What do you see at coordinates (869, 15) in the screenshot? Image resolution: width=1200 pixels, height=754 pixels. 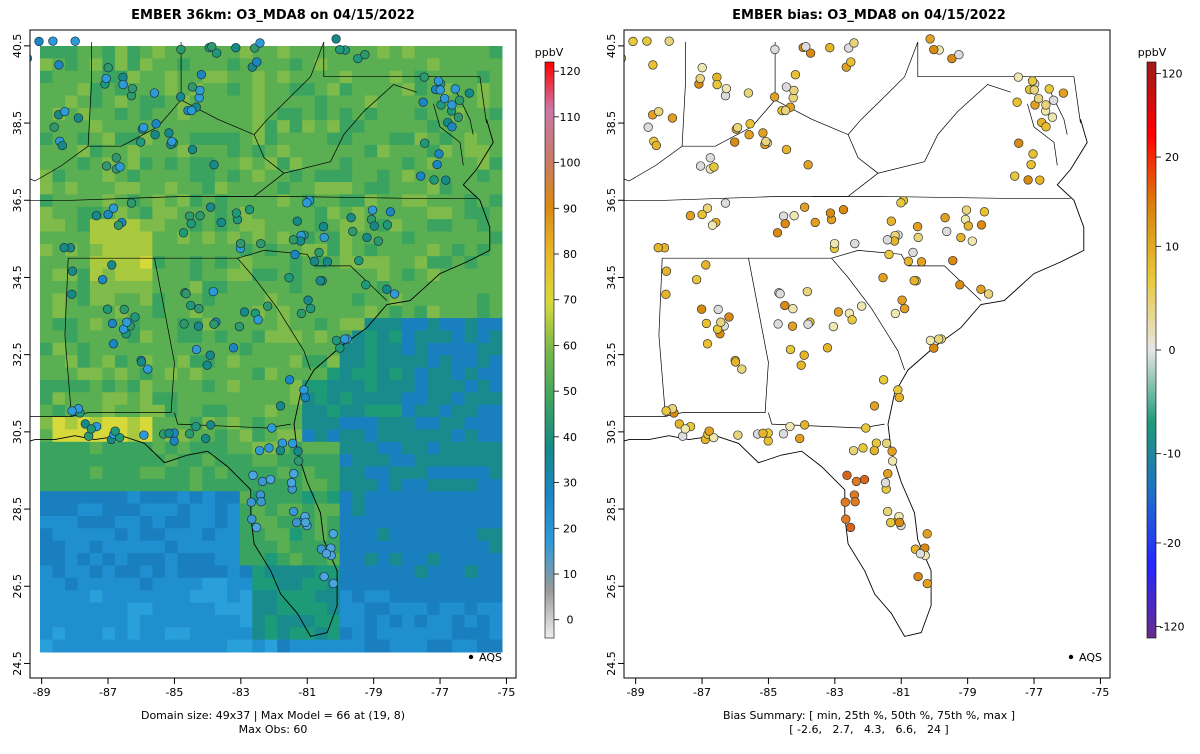 I see `right-title: EMBER bias: O3_MDA8 on 04/15/2022` at bounding box center [869, 15].